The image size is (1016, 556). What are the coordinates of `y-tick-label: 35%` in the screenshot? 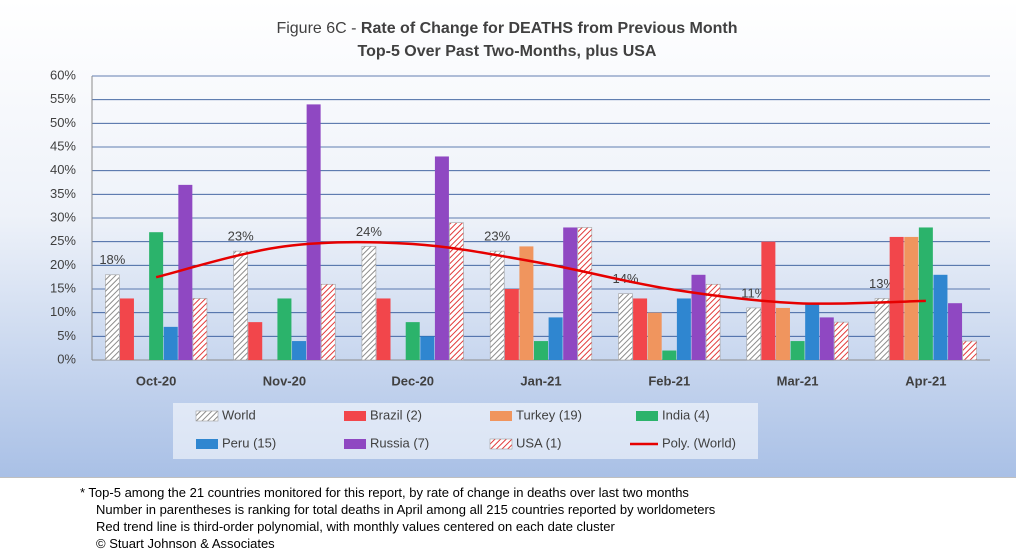 It's located at (63, 193).